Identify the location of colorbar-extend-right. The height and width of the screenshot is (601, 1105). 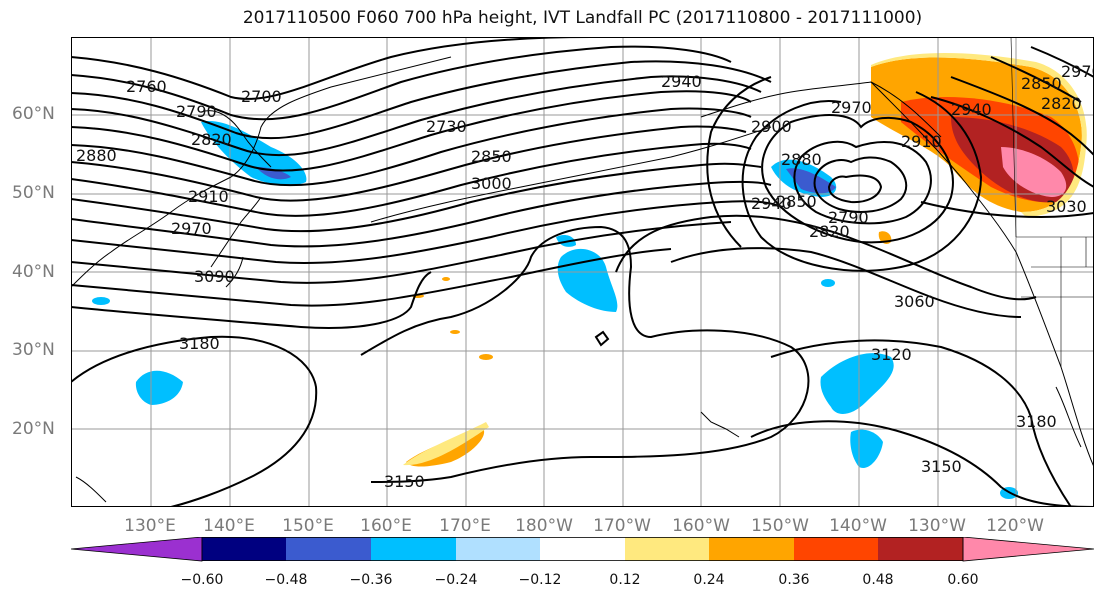
(1028, 549).